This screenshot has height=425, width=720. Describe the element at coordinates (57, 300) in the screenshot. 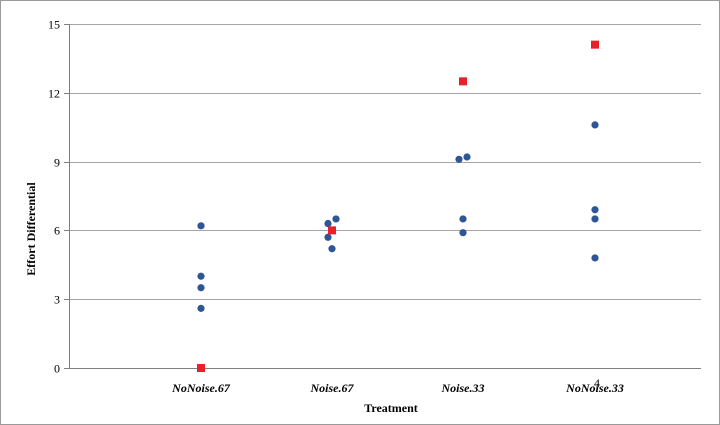

I see `y-tick-label: 3` at that location.